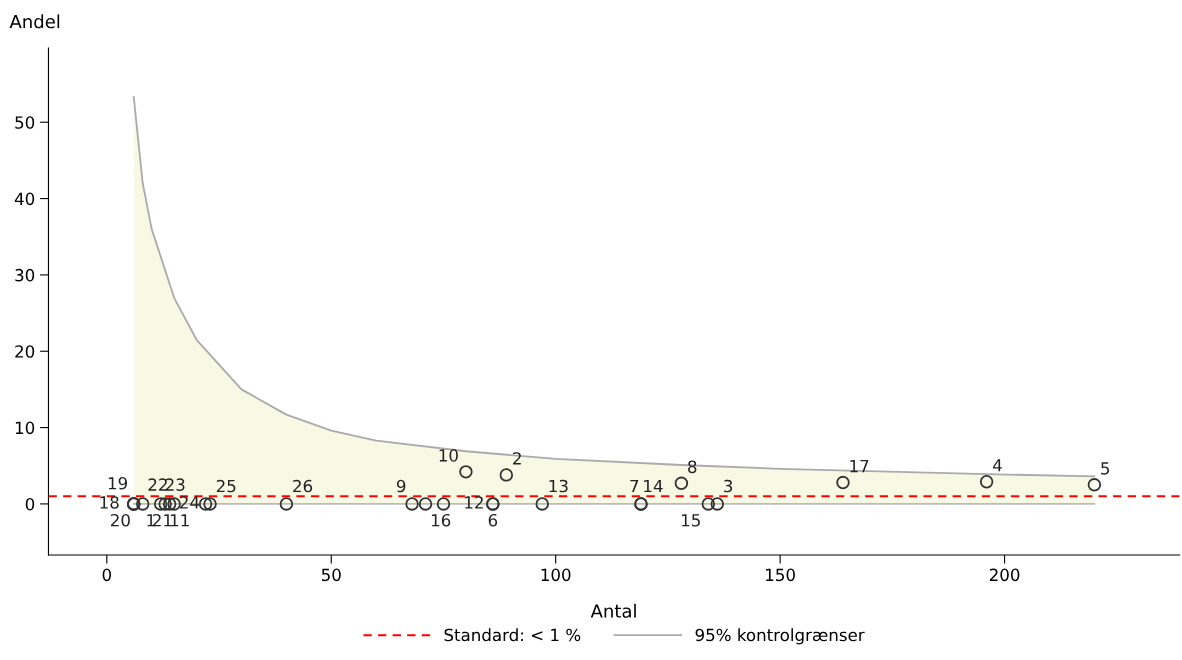  Describe the element at coordinates (25, 275) in the screenshot. I see `y-tick-label: 30` at that location.